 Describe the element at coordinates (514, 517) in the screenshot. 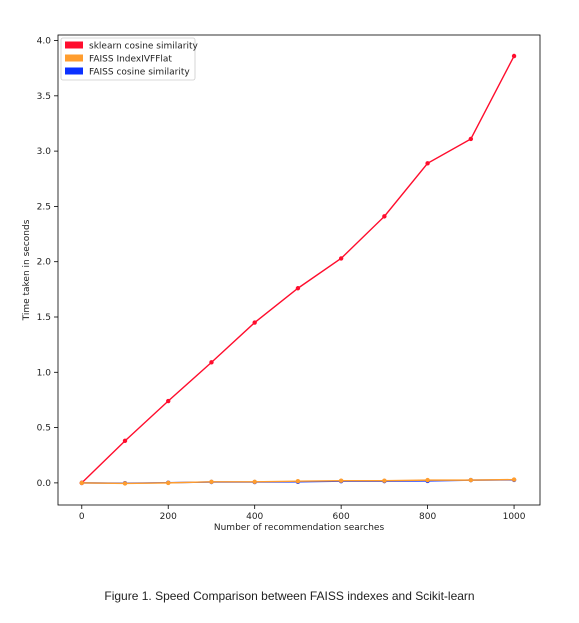

I see `x-tick-label: 1000` at that location.